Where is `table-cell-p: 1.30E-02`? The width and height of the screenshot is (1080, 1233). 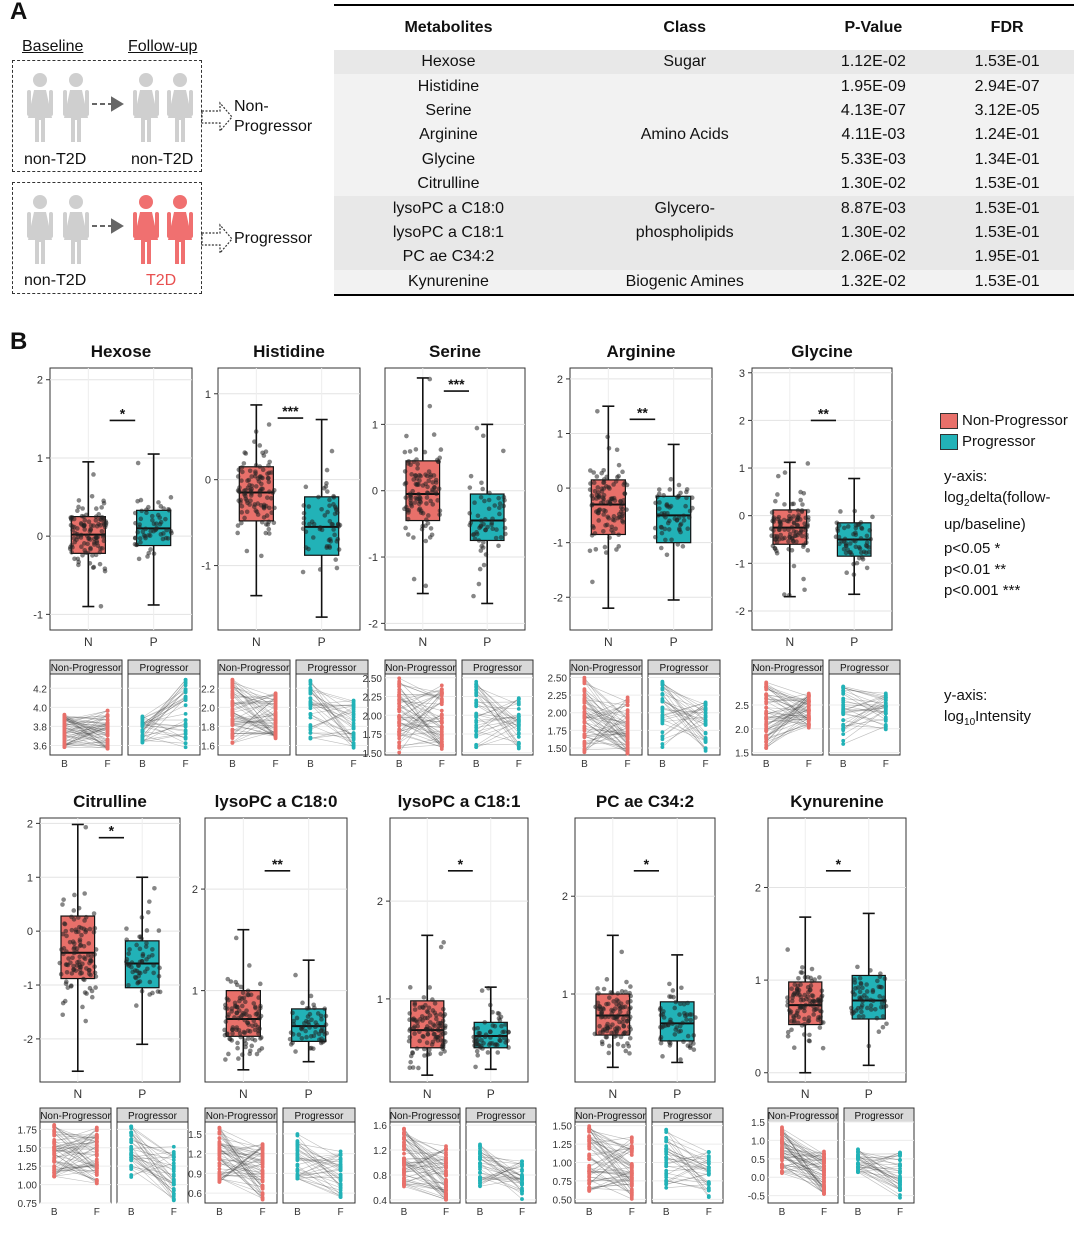 table-cell-p: 1.30E-02 is located at coordinates (874, 184).